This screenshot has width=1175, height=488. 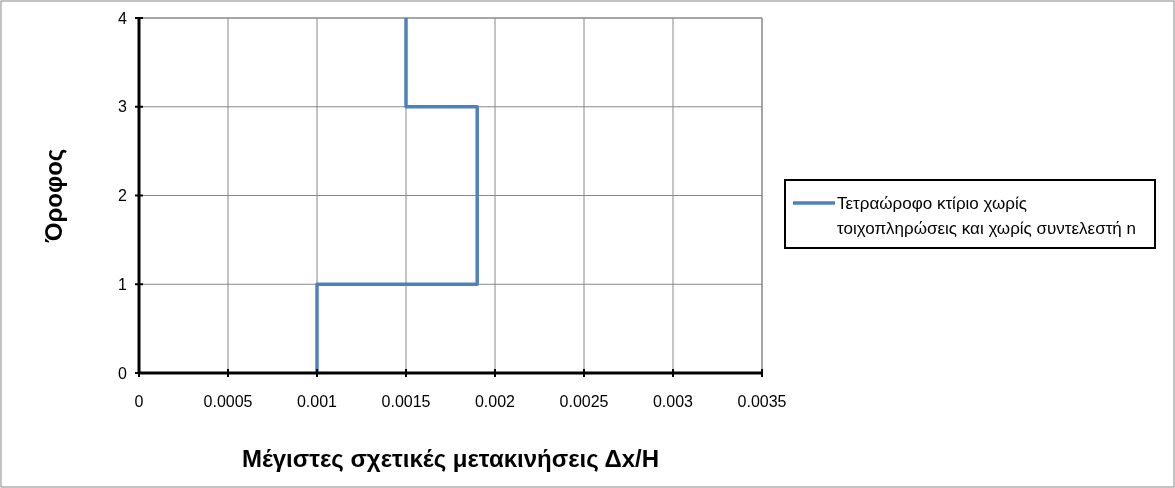 I want to click on x-tick-label: 0.0025, so click(x=584, y=401).